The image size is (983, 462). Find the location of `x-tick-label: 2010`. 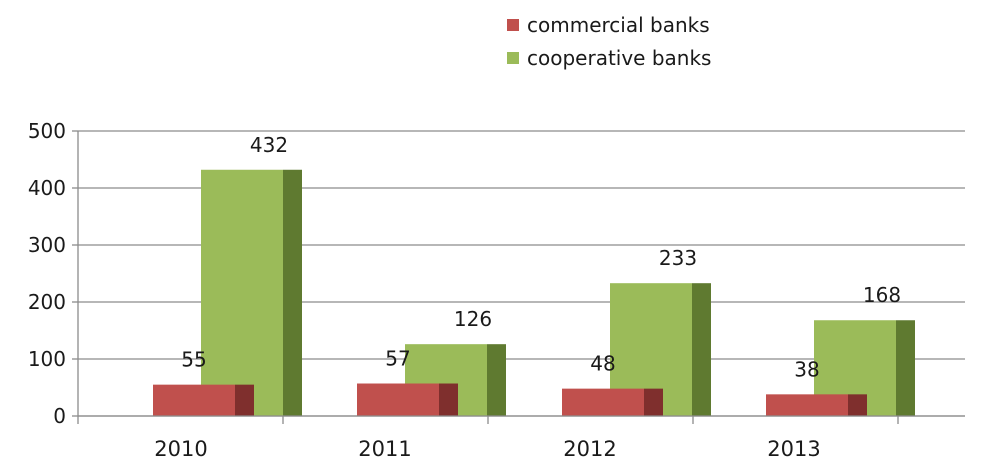

x-tick-label: 2010 is located at coordinates (180, 449).